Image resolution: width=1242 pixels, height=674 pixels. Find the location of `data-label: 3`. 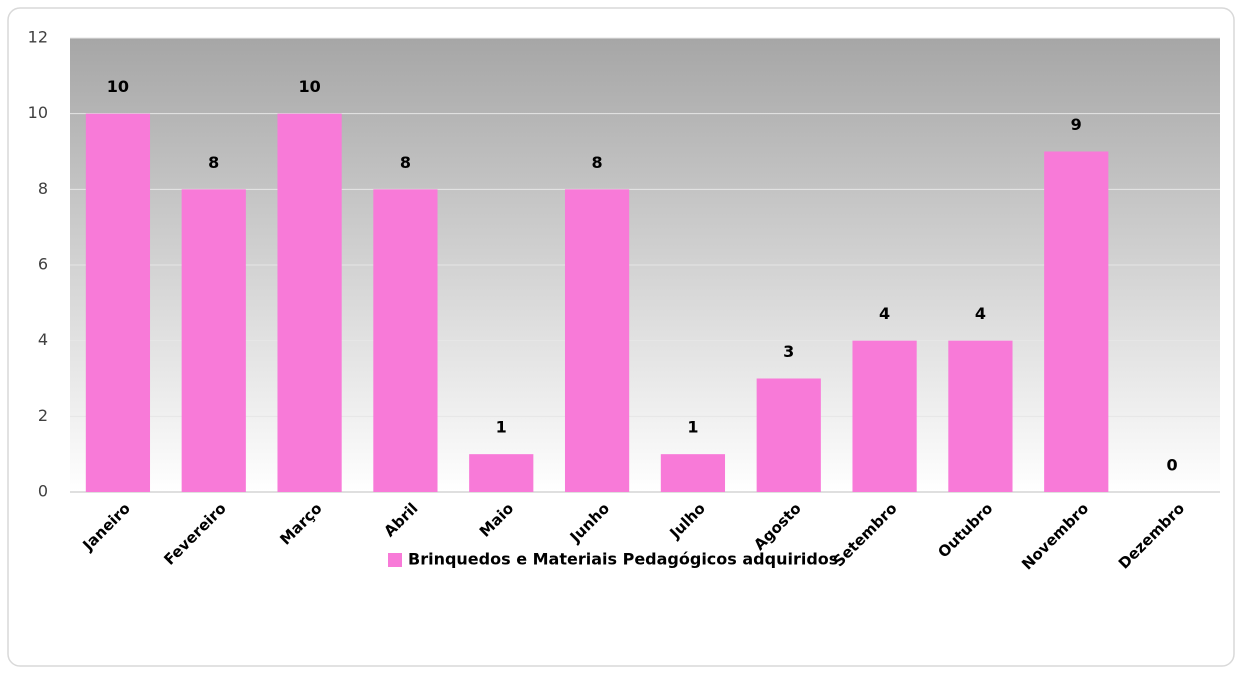

data-label: 3 is located at coordinates (788, 351).